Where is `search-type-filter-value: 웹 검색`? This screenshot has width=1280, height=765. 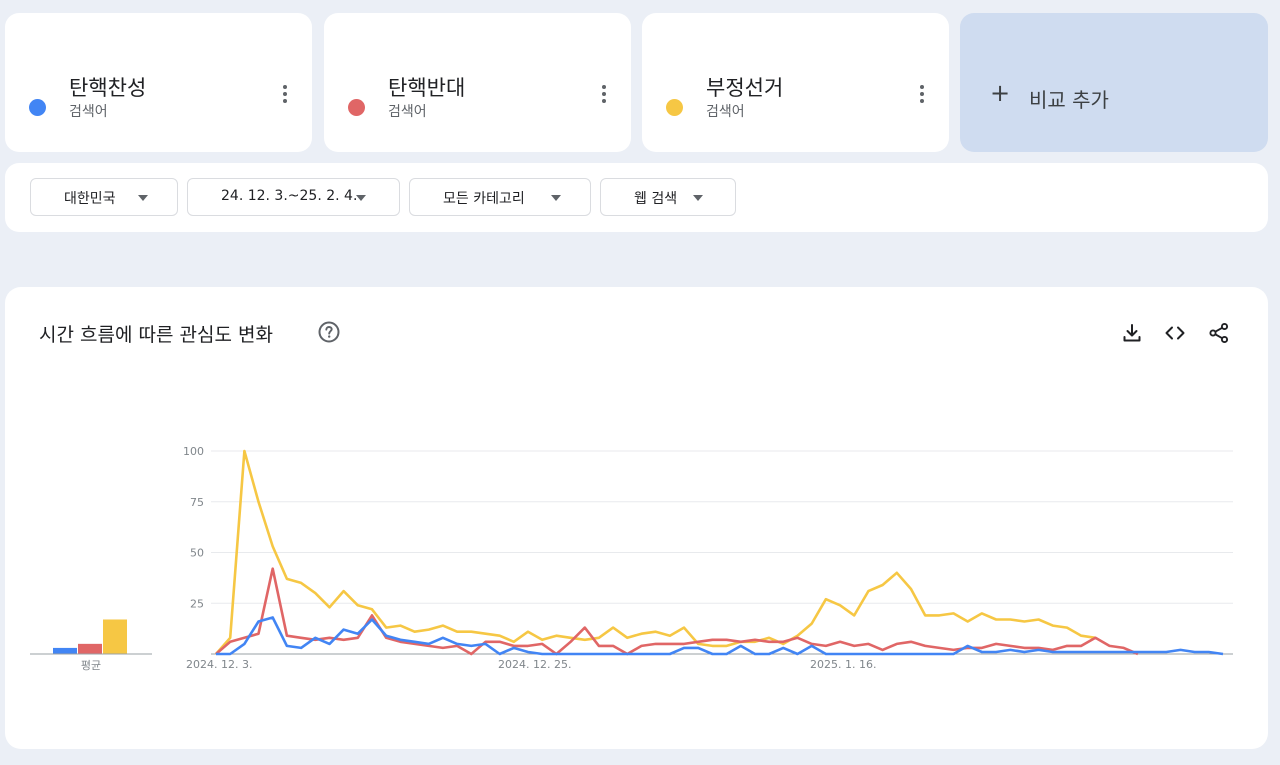
search-type-filter-value: 웹 검색 is located at coordinates (656, 199).